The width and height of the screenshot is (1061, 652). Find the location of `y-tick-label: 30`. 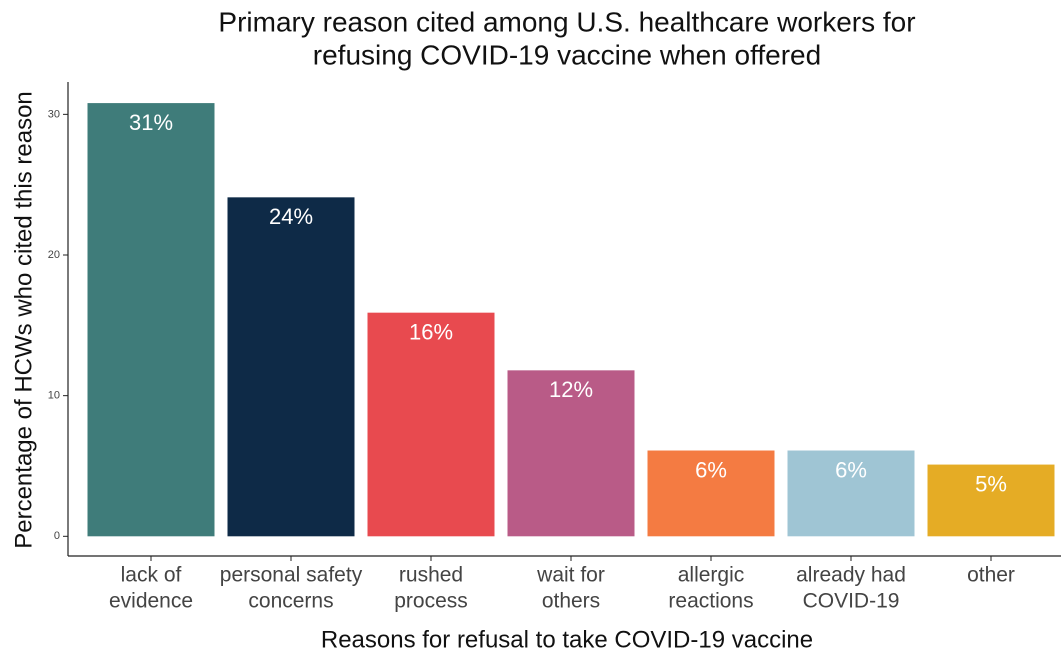

y-tick-label: 30 is located at coordinates (54, 114).